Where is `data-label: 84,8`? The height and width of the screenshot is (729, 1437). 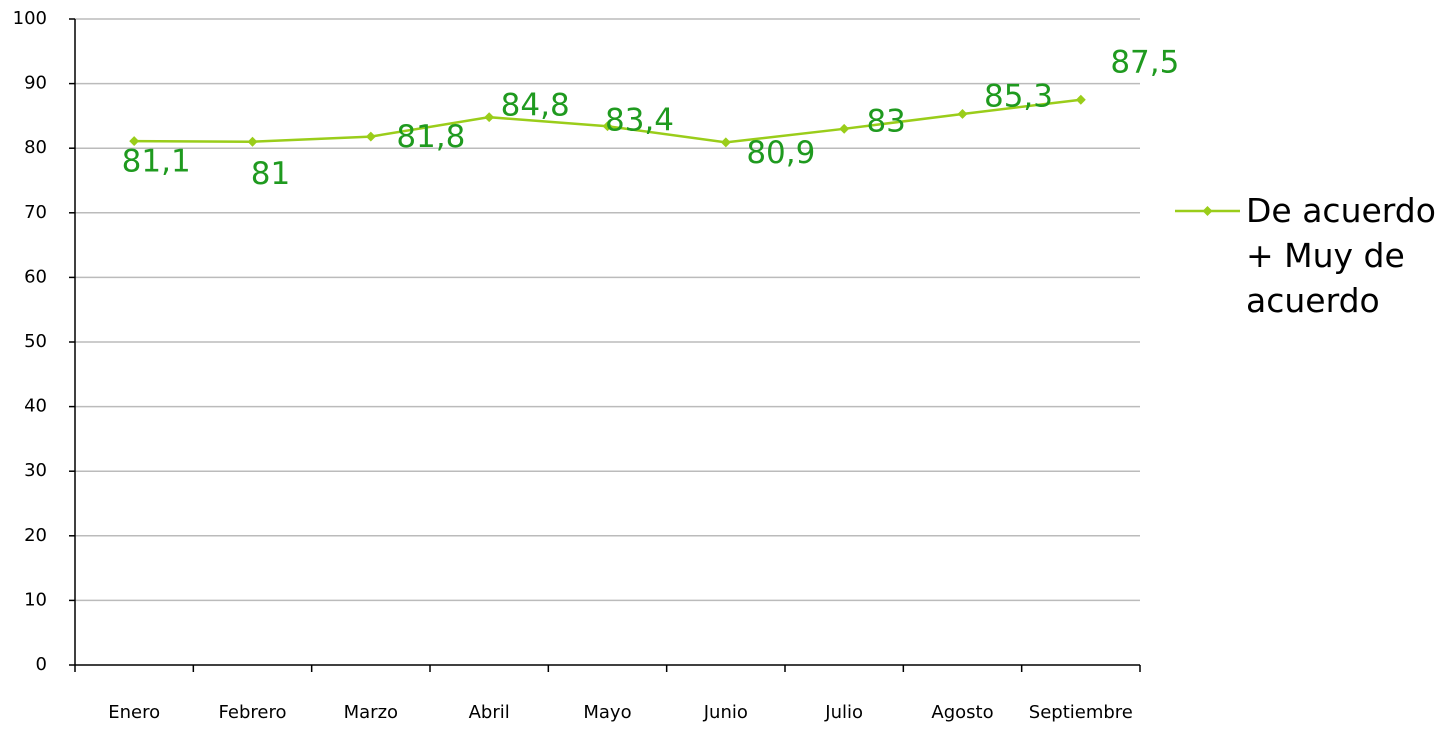
data-label: 84,8 is located at coordinates (535, 106).